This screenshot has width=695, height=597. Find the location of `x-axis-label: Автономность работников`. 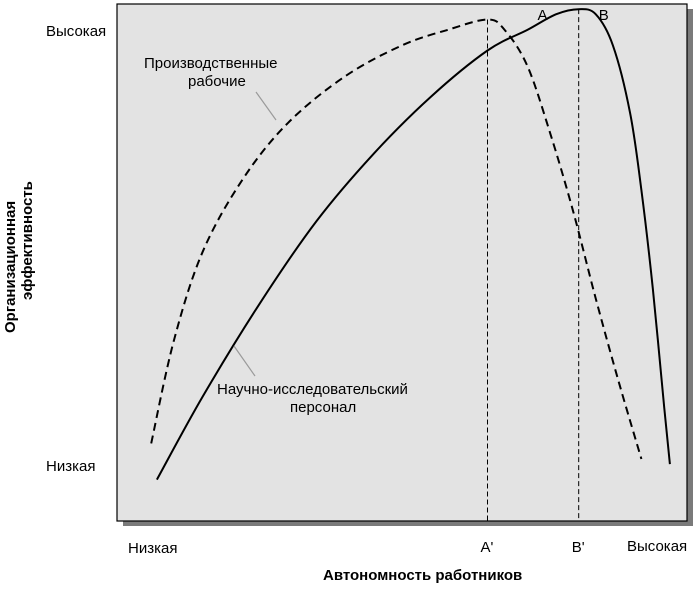

x-axis-label: Автономность работников is located at coordinates (422, 575).